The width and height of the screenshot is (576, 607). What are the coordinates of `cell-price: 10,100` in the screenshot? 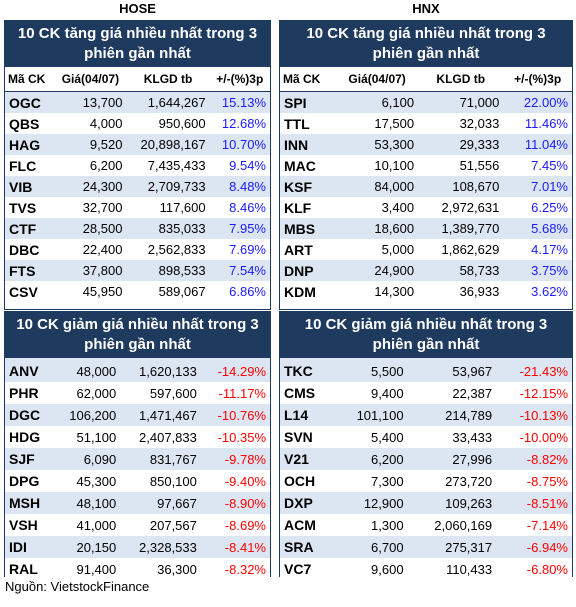 It's located at (377, 165).